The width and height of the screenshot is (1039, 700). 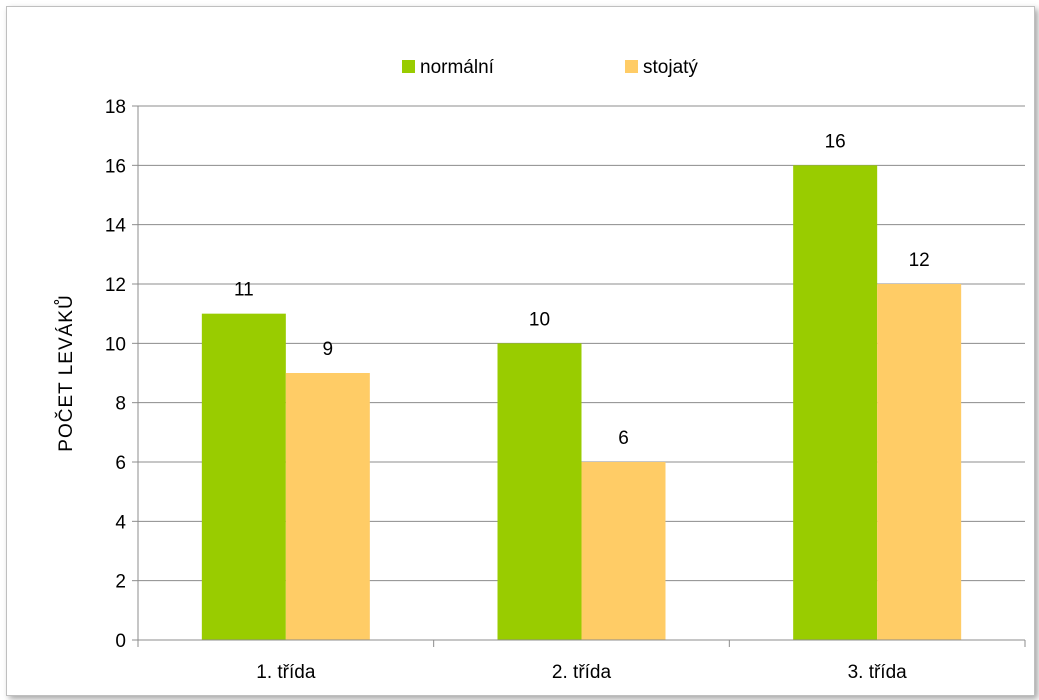 I want to click on data-label: 11, so click(x=244, y=290).